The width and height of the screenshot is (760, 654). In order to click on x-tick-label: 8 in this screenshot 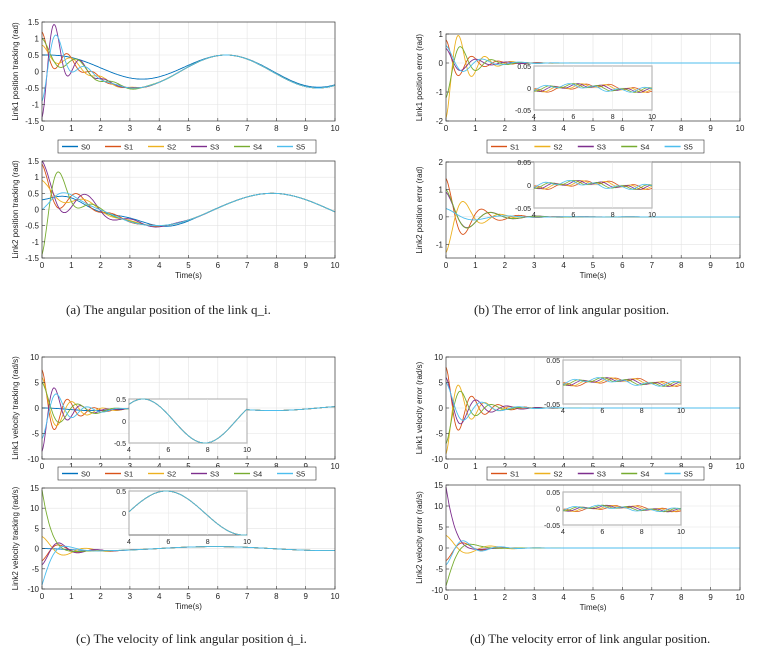, I will do `click(681, 466)`.